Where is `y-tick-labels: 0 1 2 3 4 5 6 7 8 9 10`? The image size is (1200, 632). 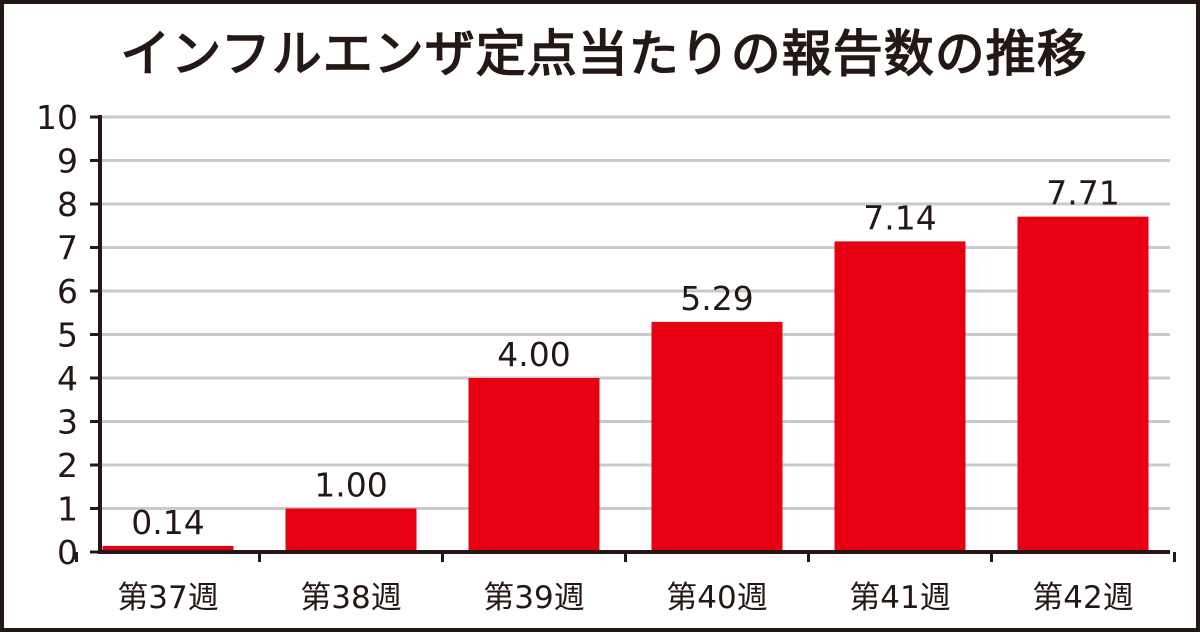 y-tick-labels: 0 1 2 3 4 5 6 7 8 9 10 is located at coordinates (57, 335).